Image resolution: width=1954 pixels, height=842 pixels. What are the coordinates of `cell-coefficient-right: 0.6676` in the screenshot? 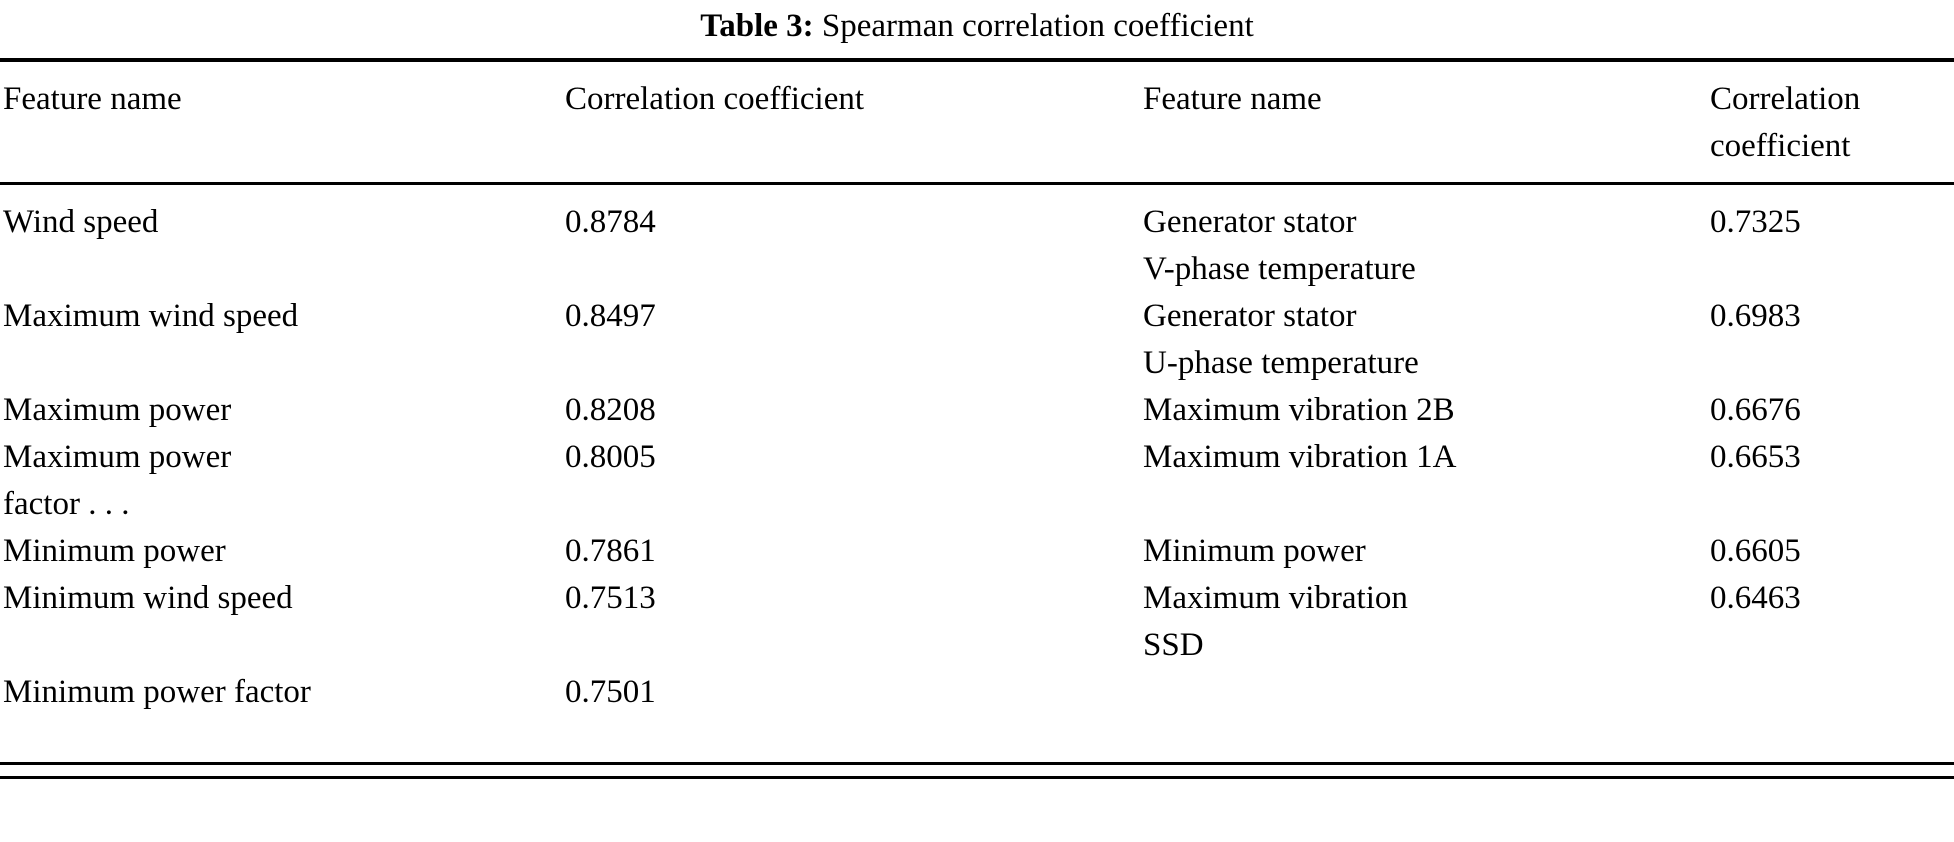 It's located at (1755, 410).